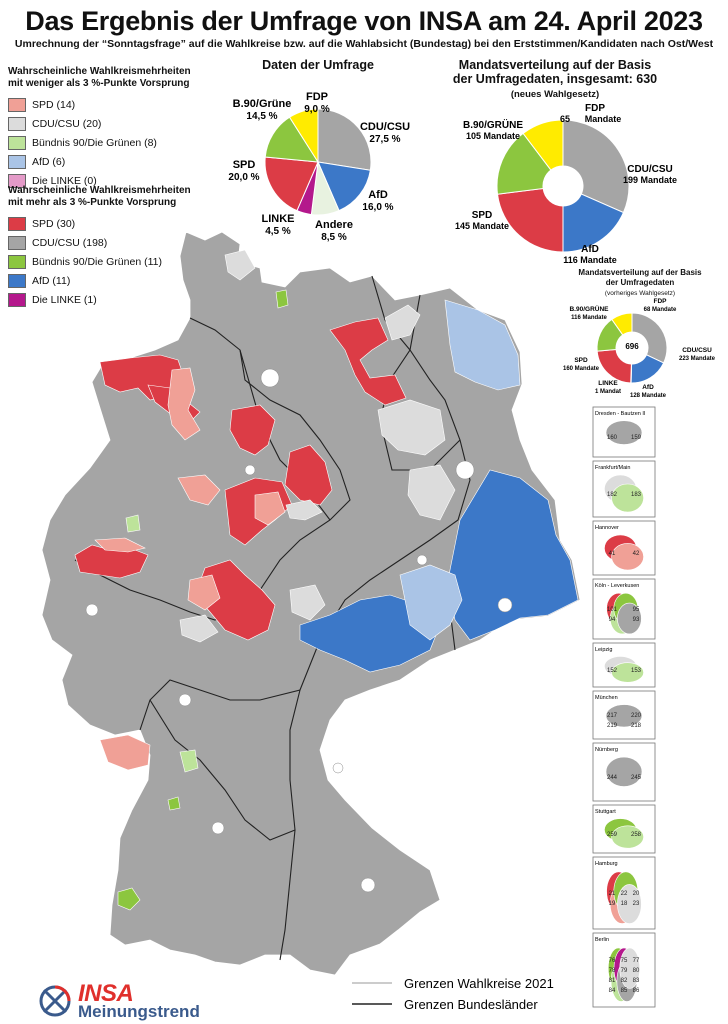 The image size is (728, 1024). What do you see at coordinates (108, 180) in the screenshot?
I see `legend-item: Die LINKE (0)` at bounding box center [108, 180].